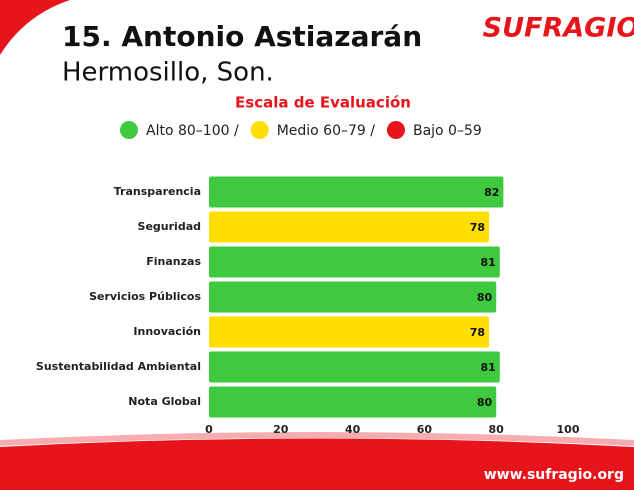  I want to click on category-label: Servicios Públicos, so click(145, 296).